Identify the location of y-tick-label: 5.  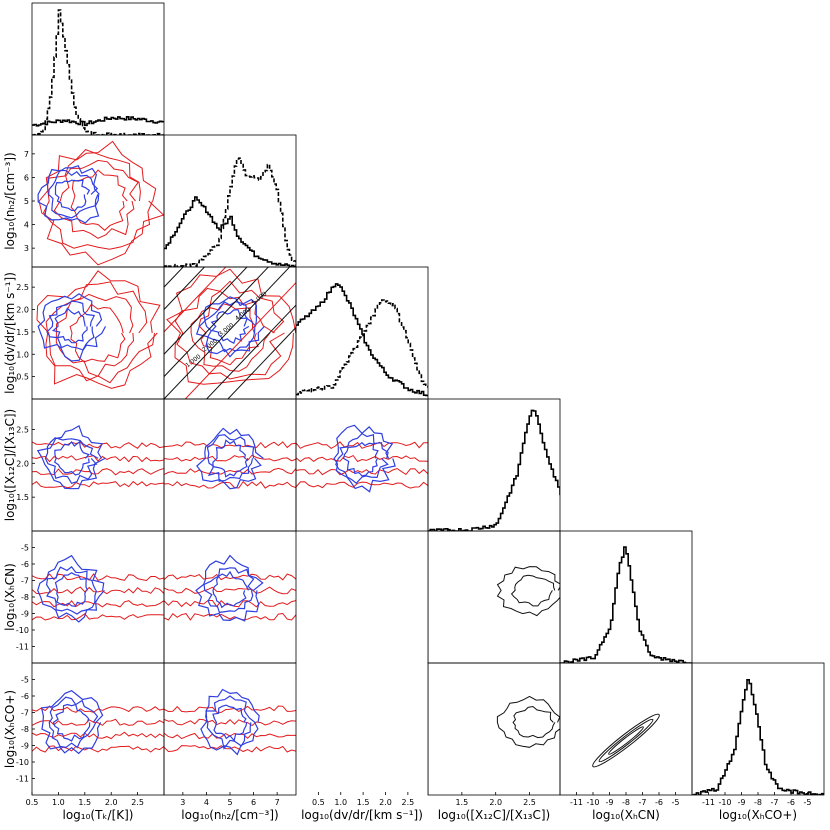
(26, 201).